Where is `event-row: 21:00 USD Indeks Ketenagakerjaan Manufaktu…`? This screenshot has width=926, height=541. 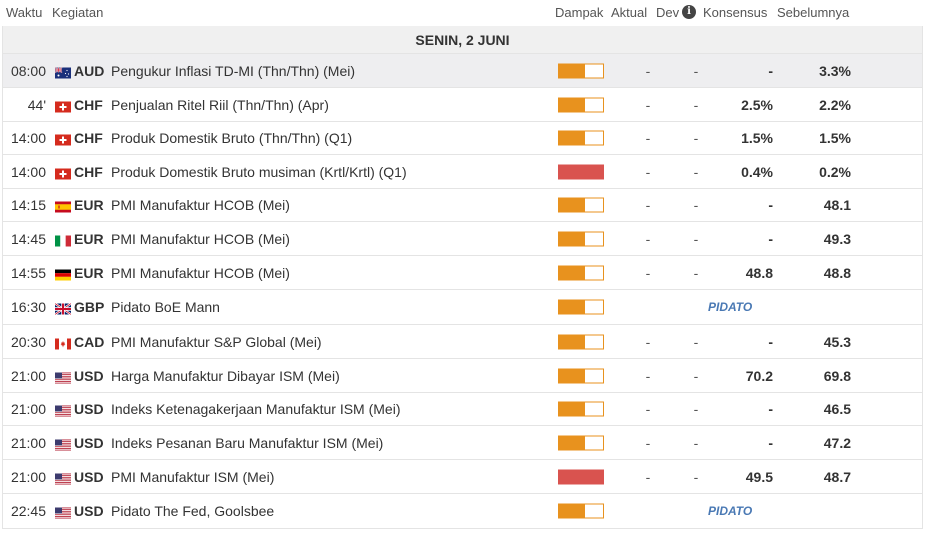
event-row: 21:00 USD Indeks Ketenagakerjaan Manufaktu… is located at coordinates (462, 409).